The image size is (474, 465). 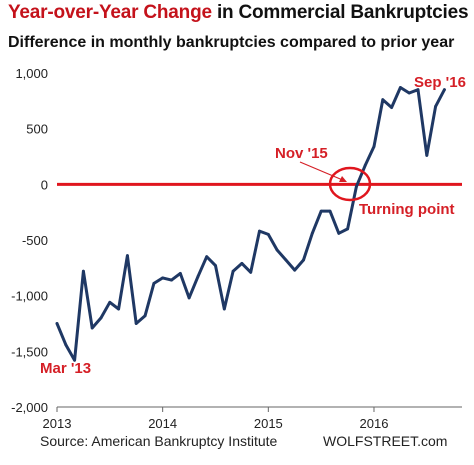 I want to click on x-tick-label: 2015, so click(x=268, y=423).